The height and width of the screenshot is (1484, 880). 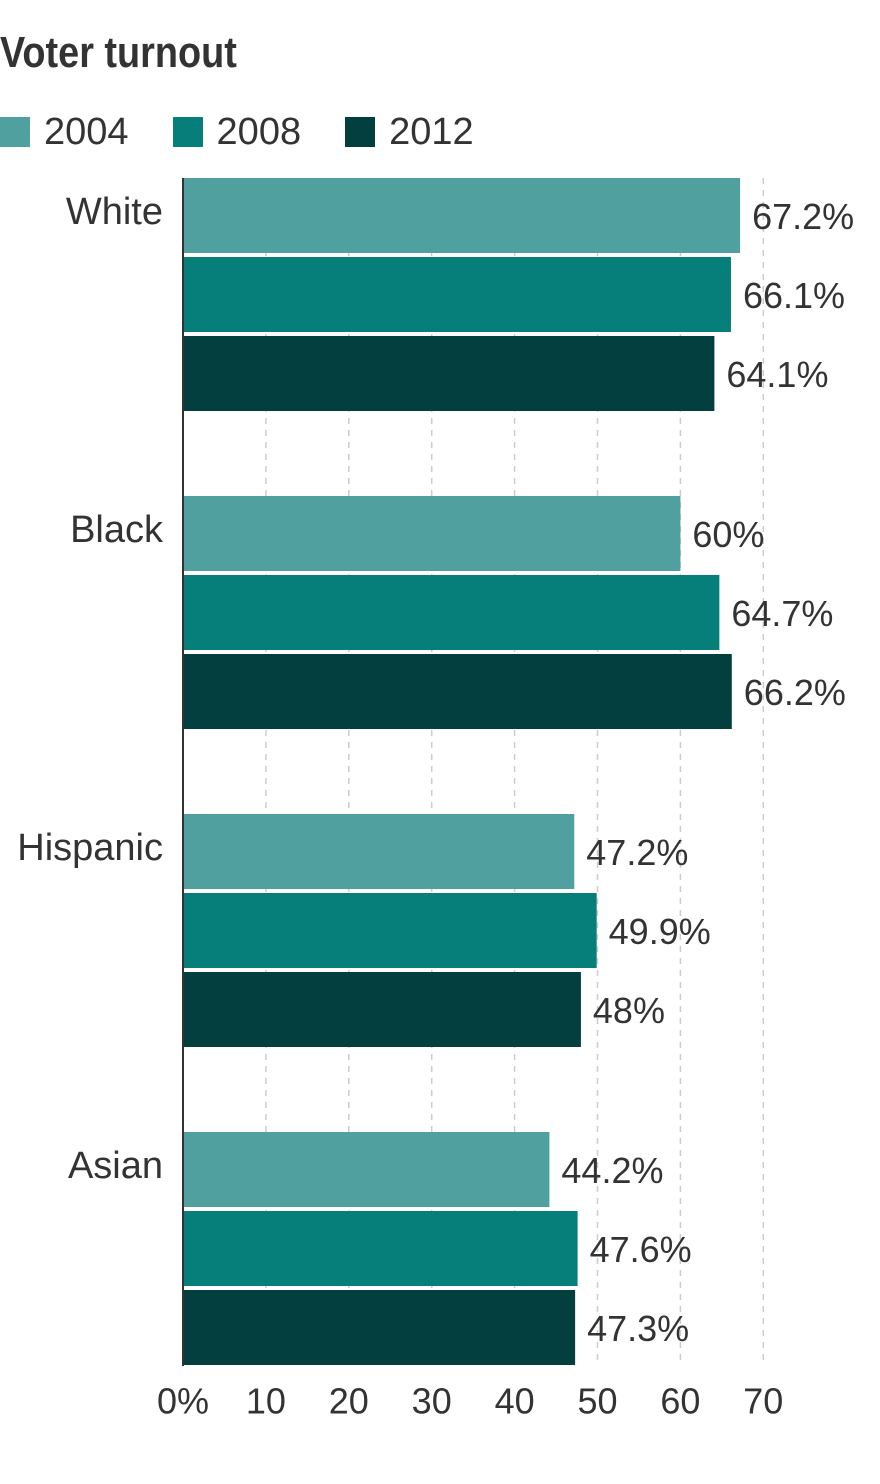 I want to click on x-tick-label-40: 40, so click(x=515, y=1401).